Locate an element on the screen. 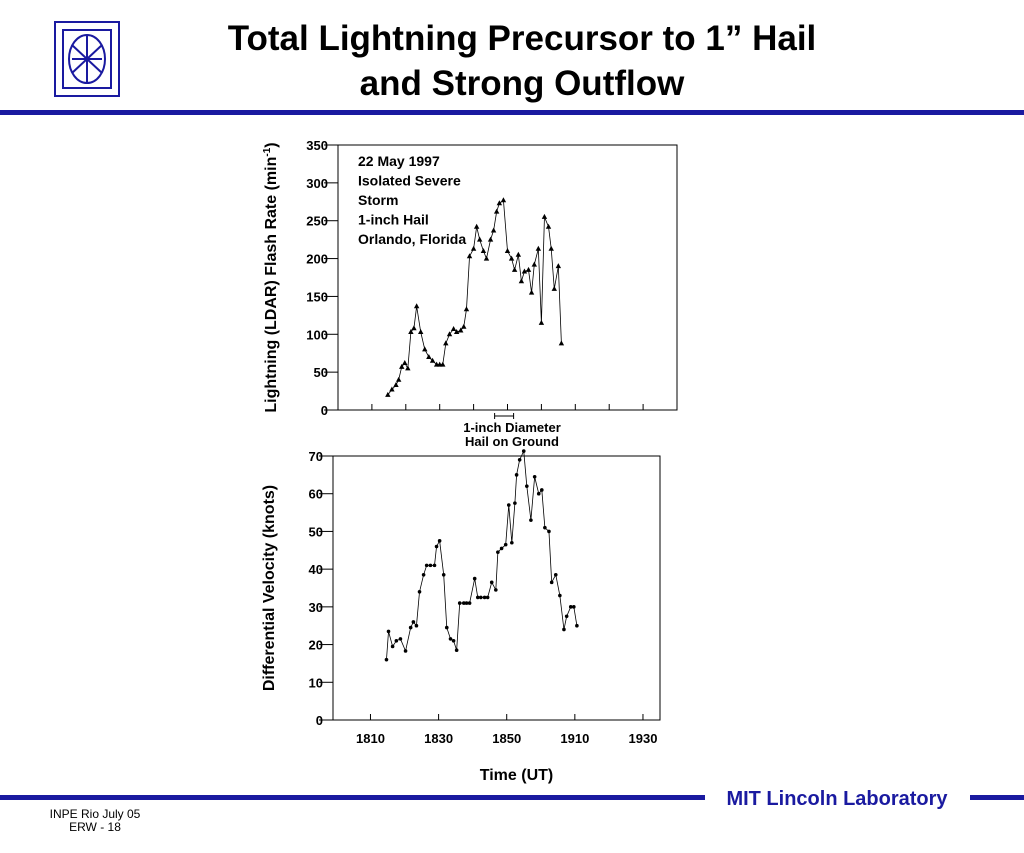 This screenshot has height=853, width=1024. annotation: Isolated Severe is located at coordinates (409, 181).